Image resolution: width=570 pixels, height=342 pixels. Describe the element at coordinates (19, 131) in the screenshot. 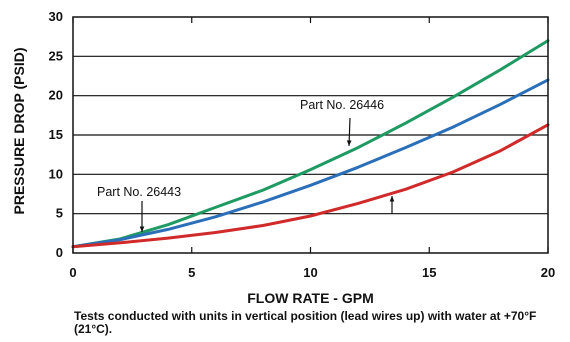

I see `y-axis-label: PRESSURE DROP (PSID)` at that location.